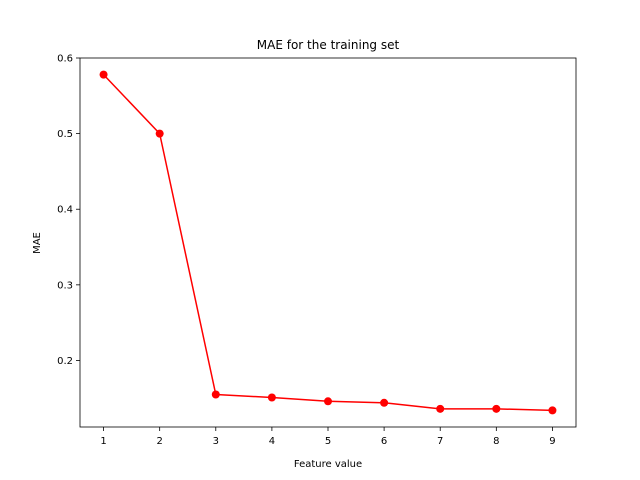 The image size is (640, 480). What do you see at coordinates (65, 361) in the screenshot?
I see `y-tick-label: 0.2` at bounding box center [65, 361].